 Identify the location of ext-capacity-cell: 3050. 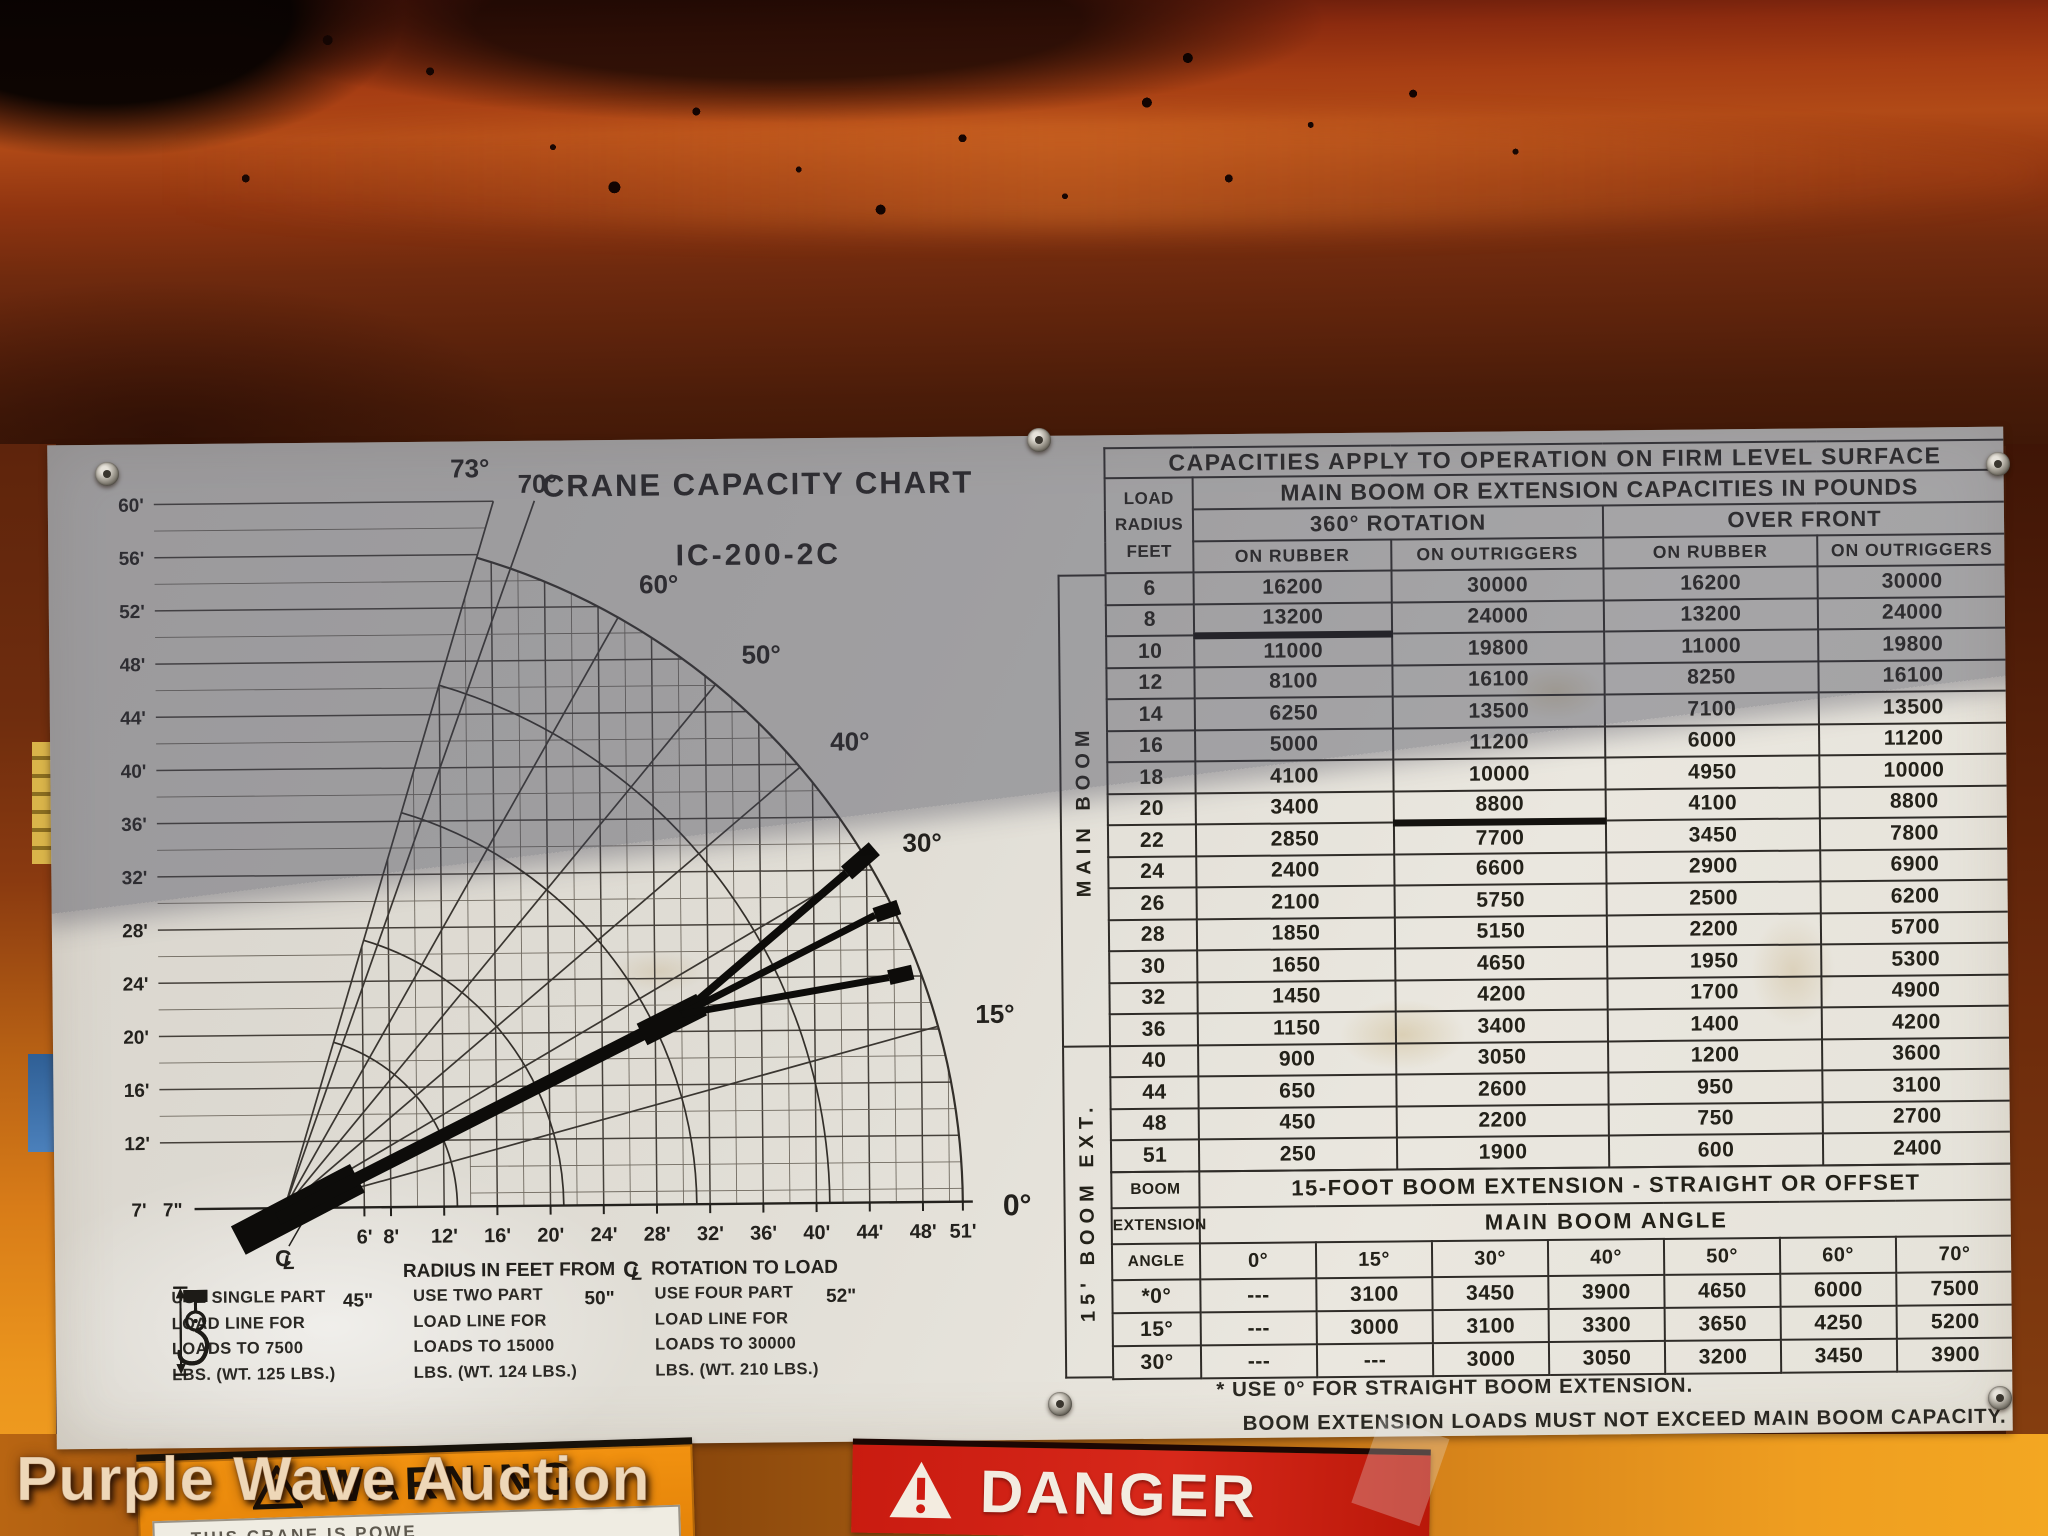
(1607, 1358).